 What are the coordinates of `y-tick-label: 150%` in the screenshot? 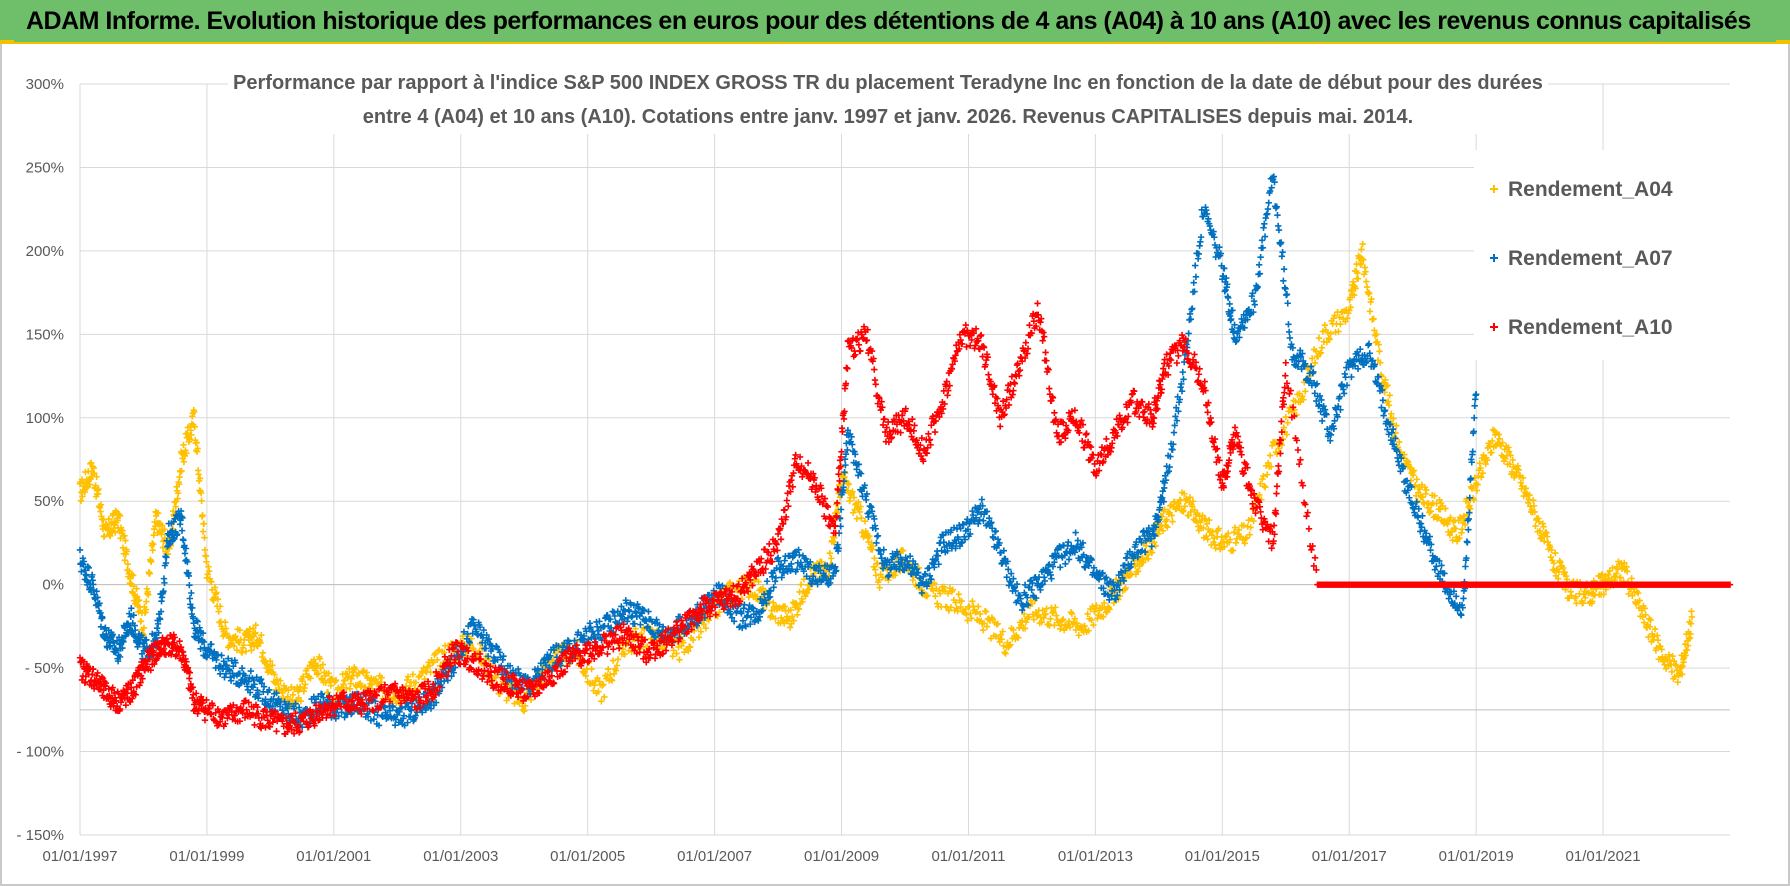 It's located at (45, 334).